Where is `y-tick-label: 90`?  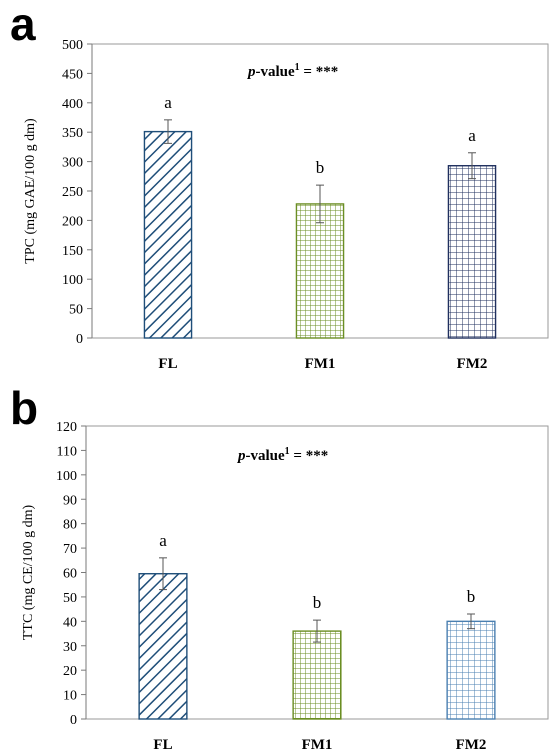
y-tick-label: 90 is located at coordinates (70, 500).